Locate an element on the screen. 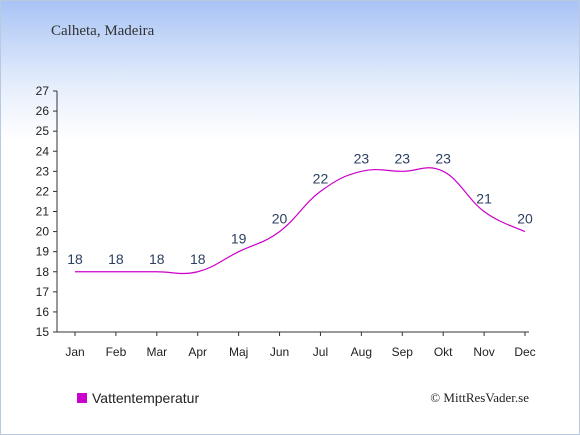 This screenshot has width=580, height=435. y-tick-label: 26 is located at coordinates (43, 111).